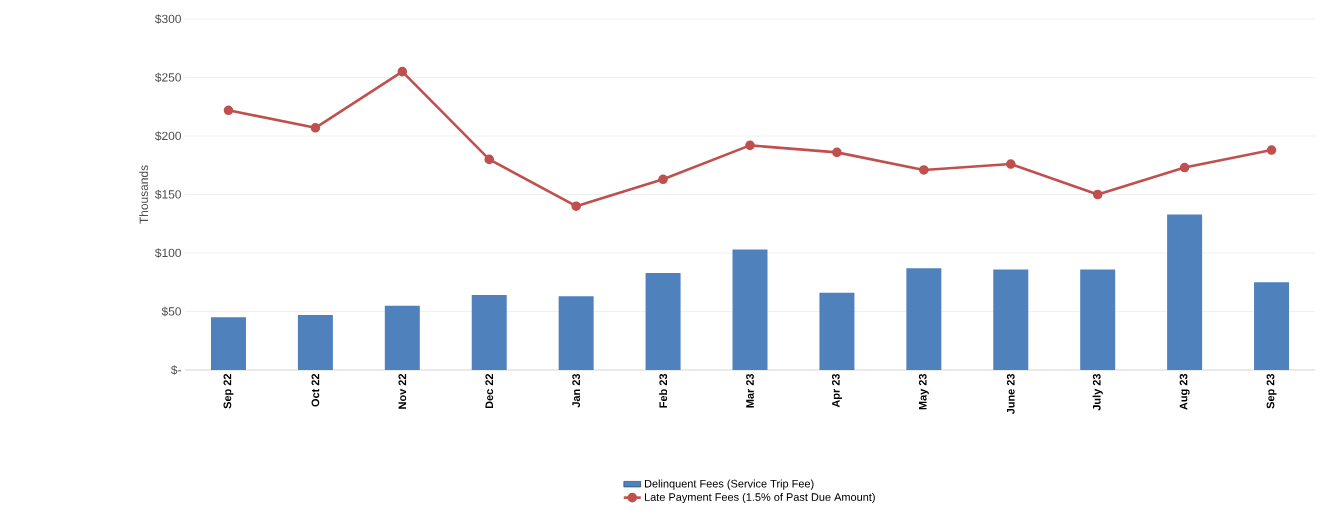 This screenshot has height=526, width=1323. I want to click on x-tick-label: Sep 23, so click(1271, 391).